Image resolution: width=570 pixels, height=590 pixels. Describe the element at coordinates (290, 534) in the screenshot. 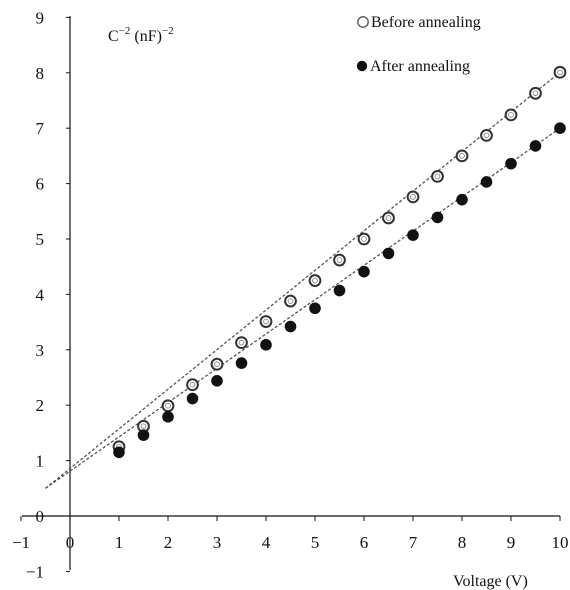

I see `x-ticks: −1 0 1 2 3 4 5 6 7 8 9 10` at that location.